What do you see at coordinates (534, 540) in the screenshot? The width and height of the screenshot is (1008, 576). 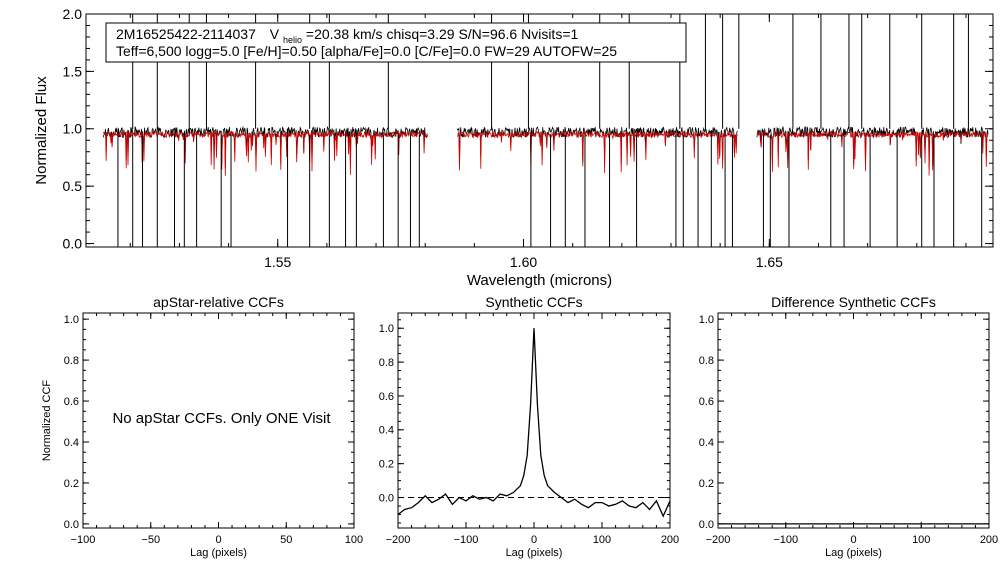 I see `synthetic-ccf-x-tick-label: 0` at bounding box center [534, 540].